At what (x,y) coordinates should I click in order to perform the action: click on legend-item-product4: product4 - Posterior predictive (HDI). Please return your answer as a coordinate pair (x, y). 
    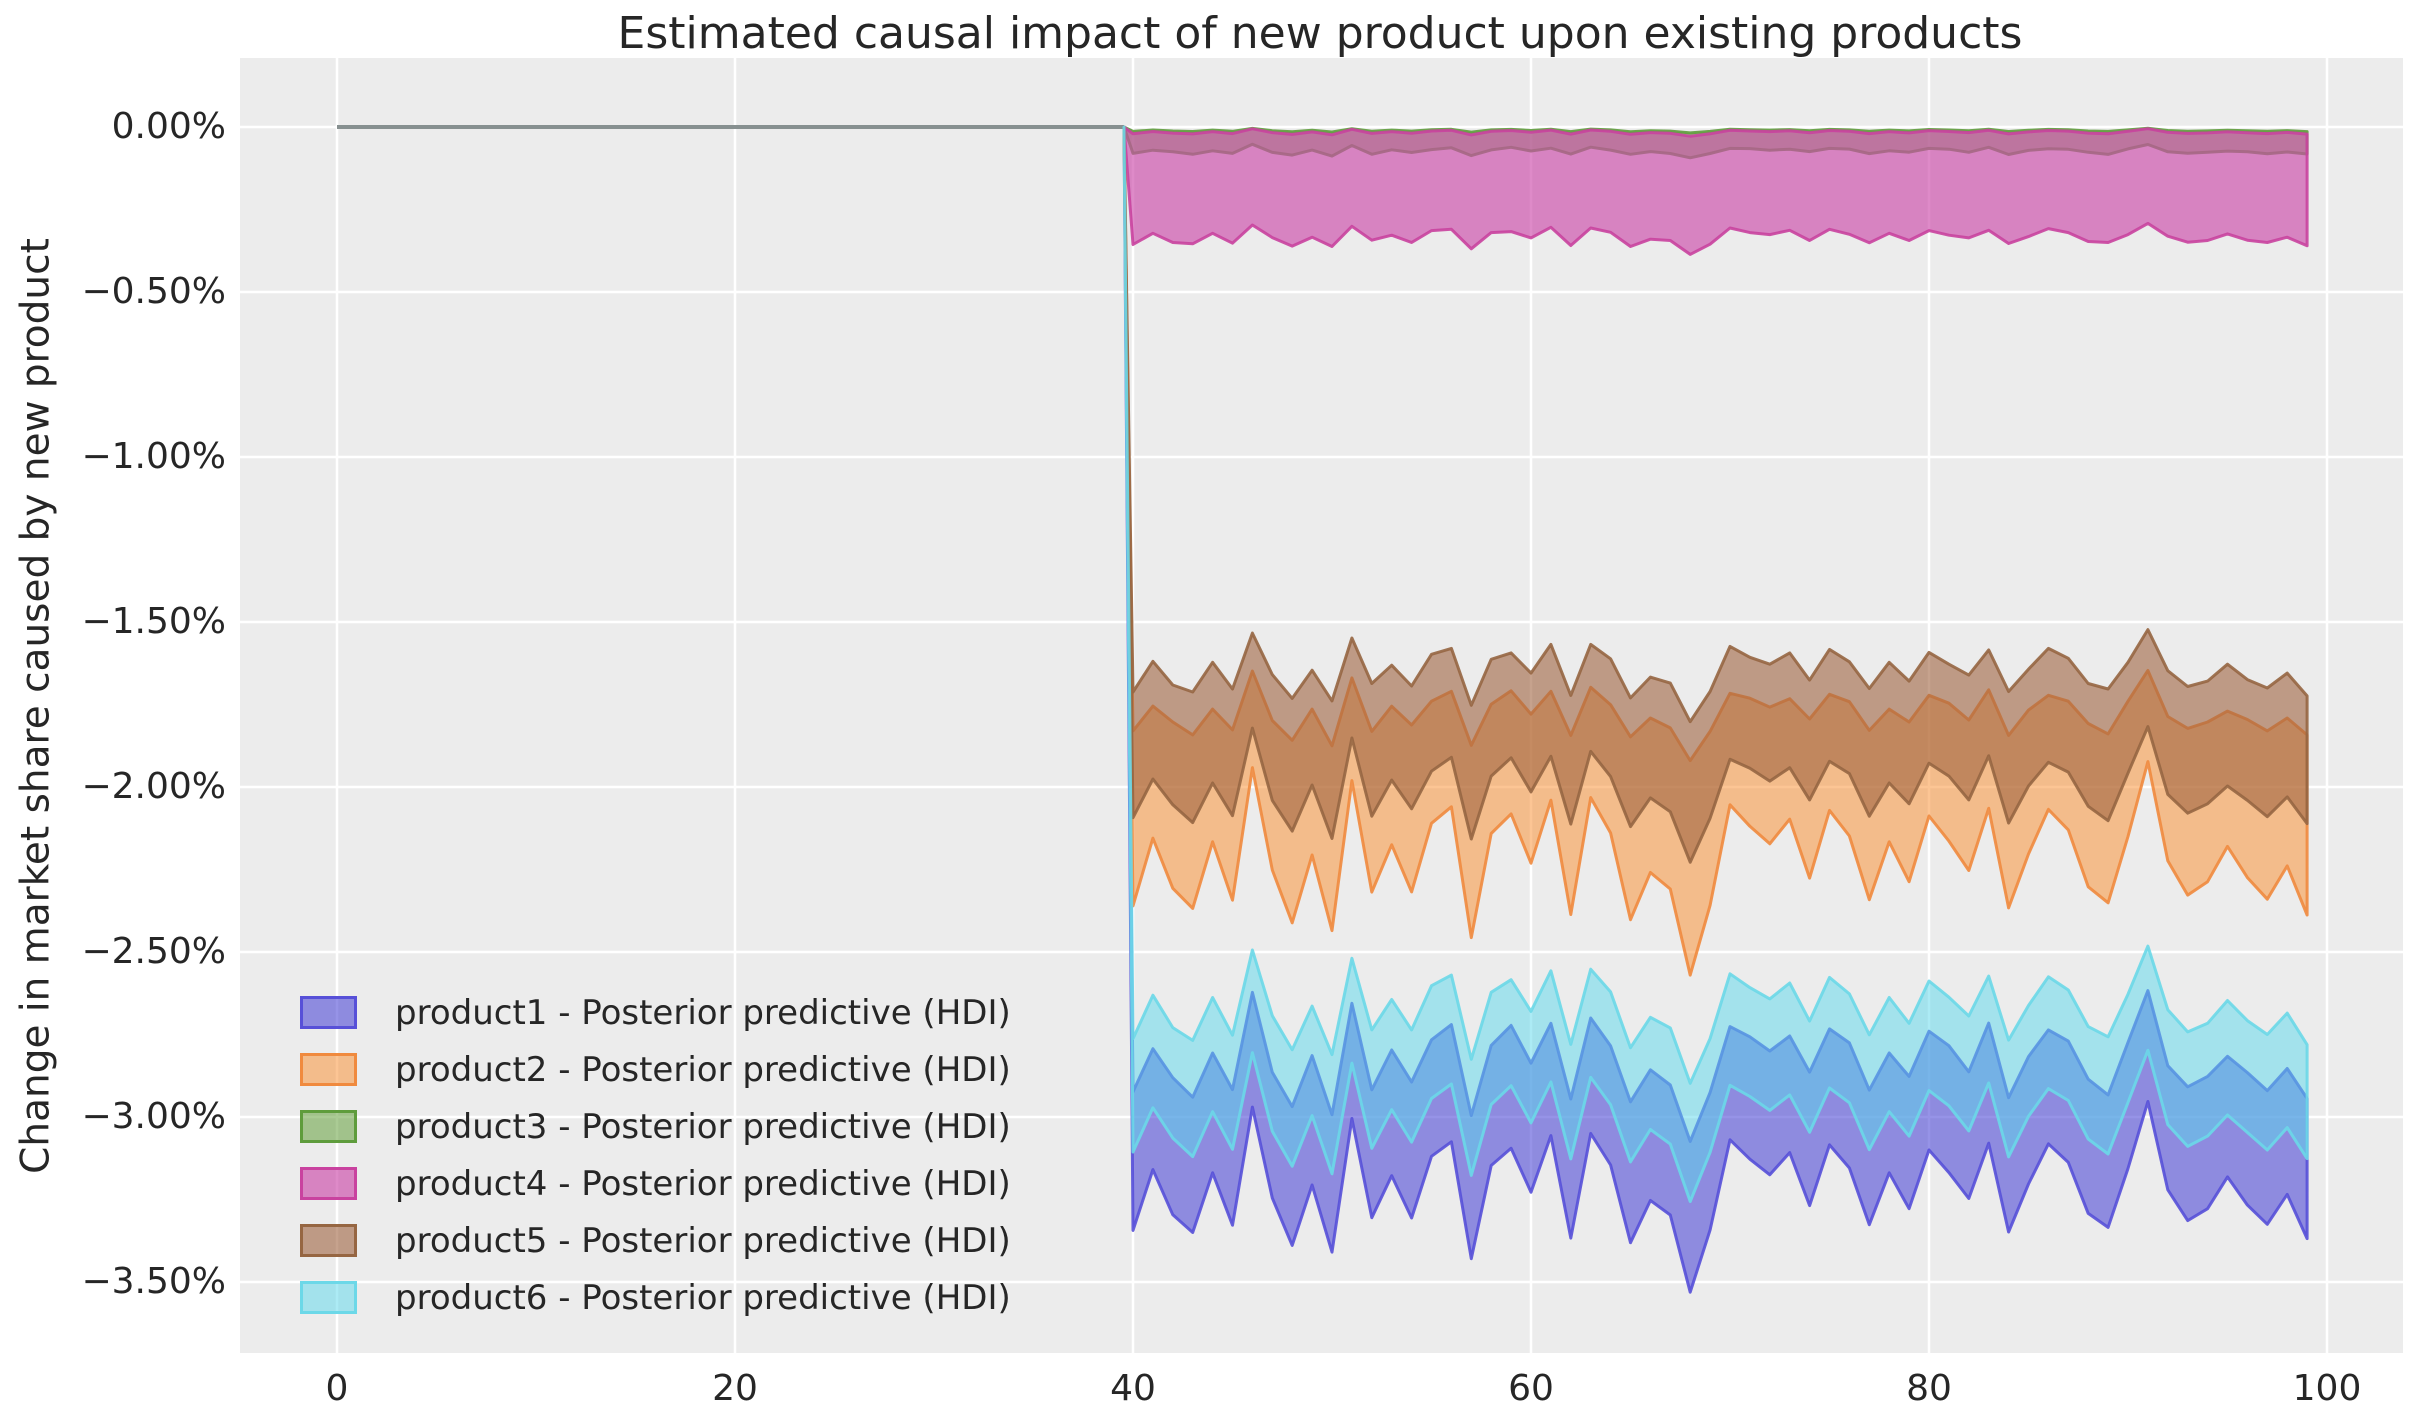
    Looking at the image, I should click on (655, 1183).